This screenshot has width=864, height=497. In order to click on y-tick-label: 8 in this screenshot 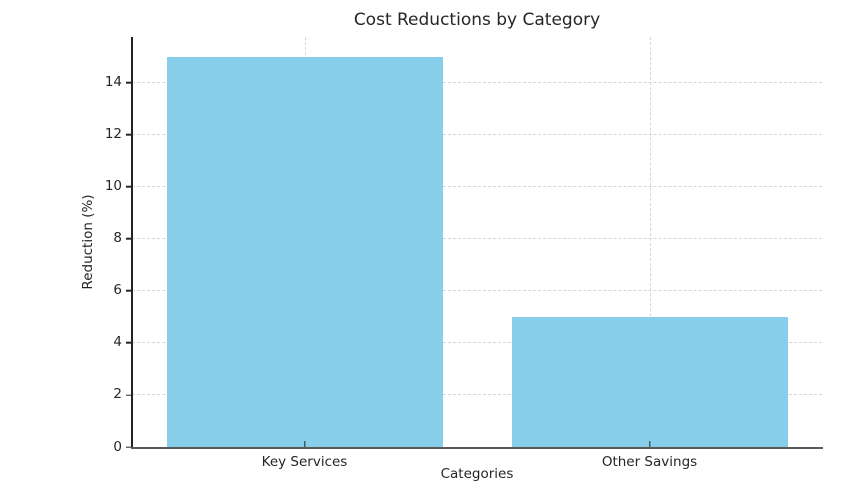, I will do `click(117, 238)`.